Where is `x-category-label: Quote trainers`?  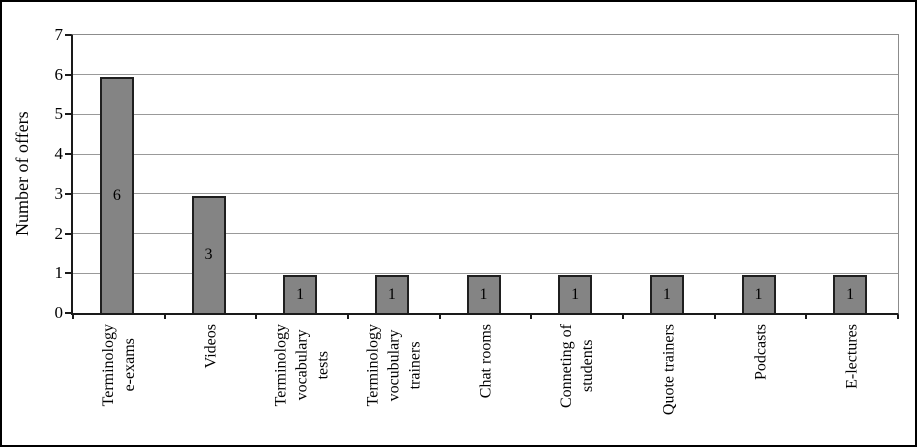 x-category-label: Quote trainers is located at coordinates (669, 370).